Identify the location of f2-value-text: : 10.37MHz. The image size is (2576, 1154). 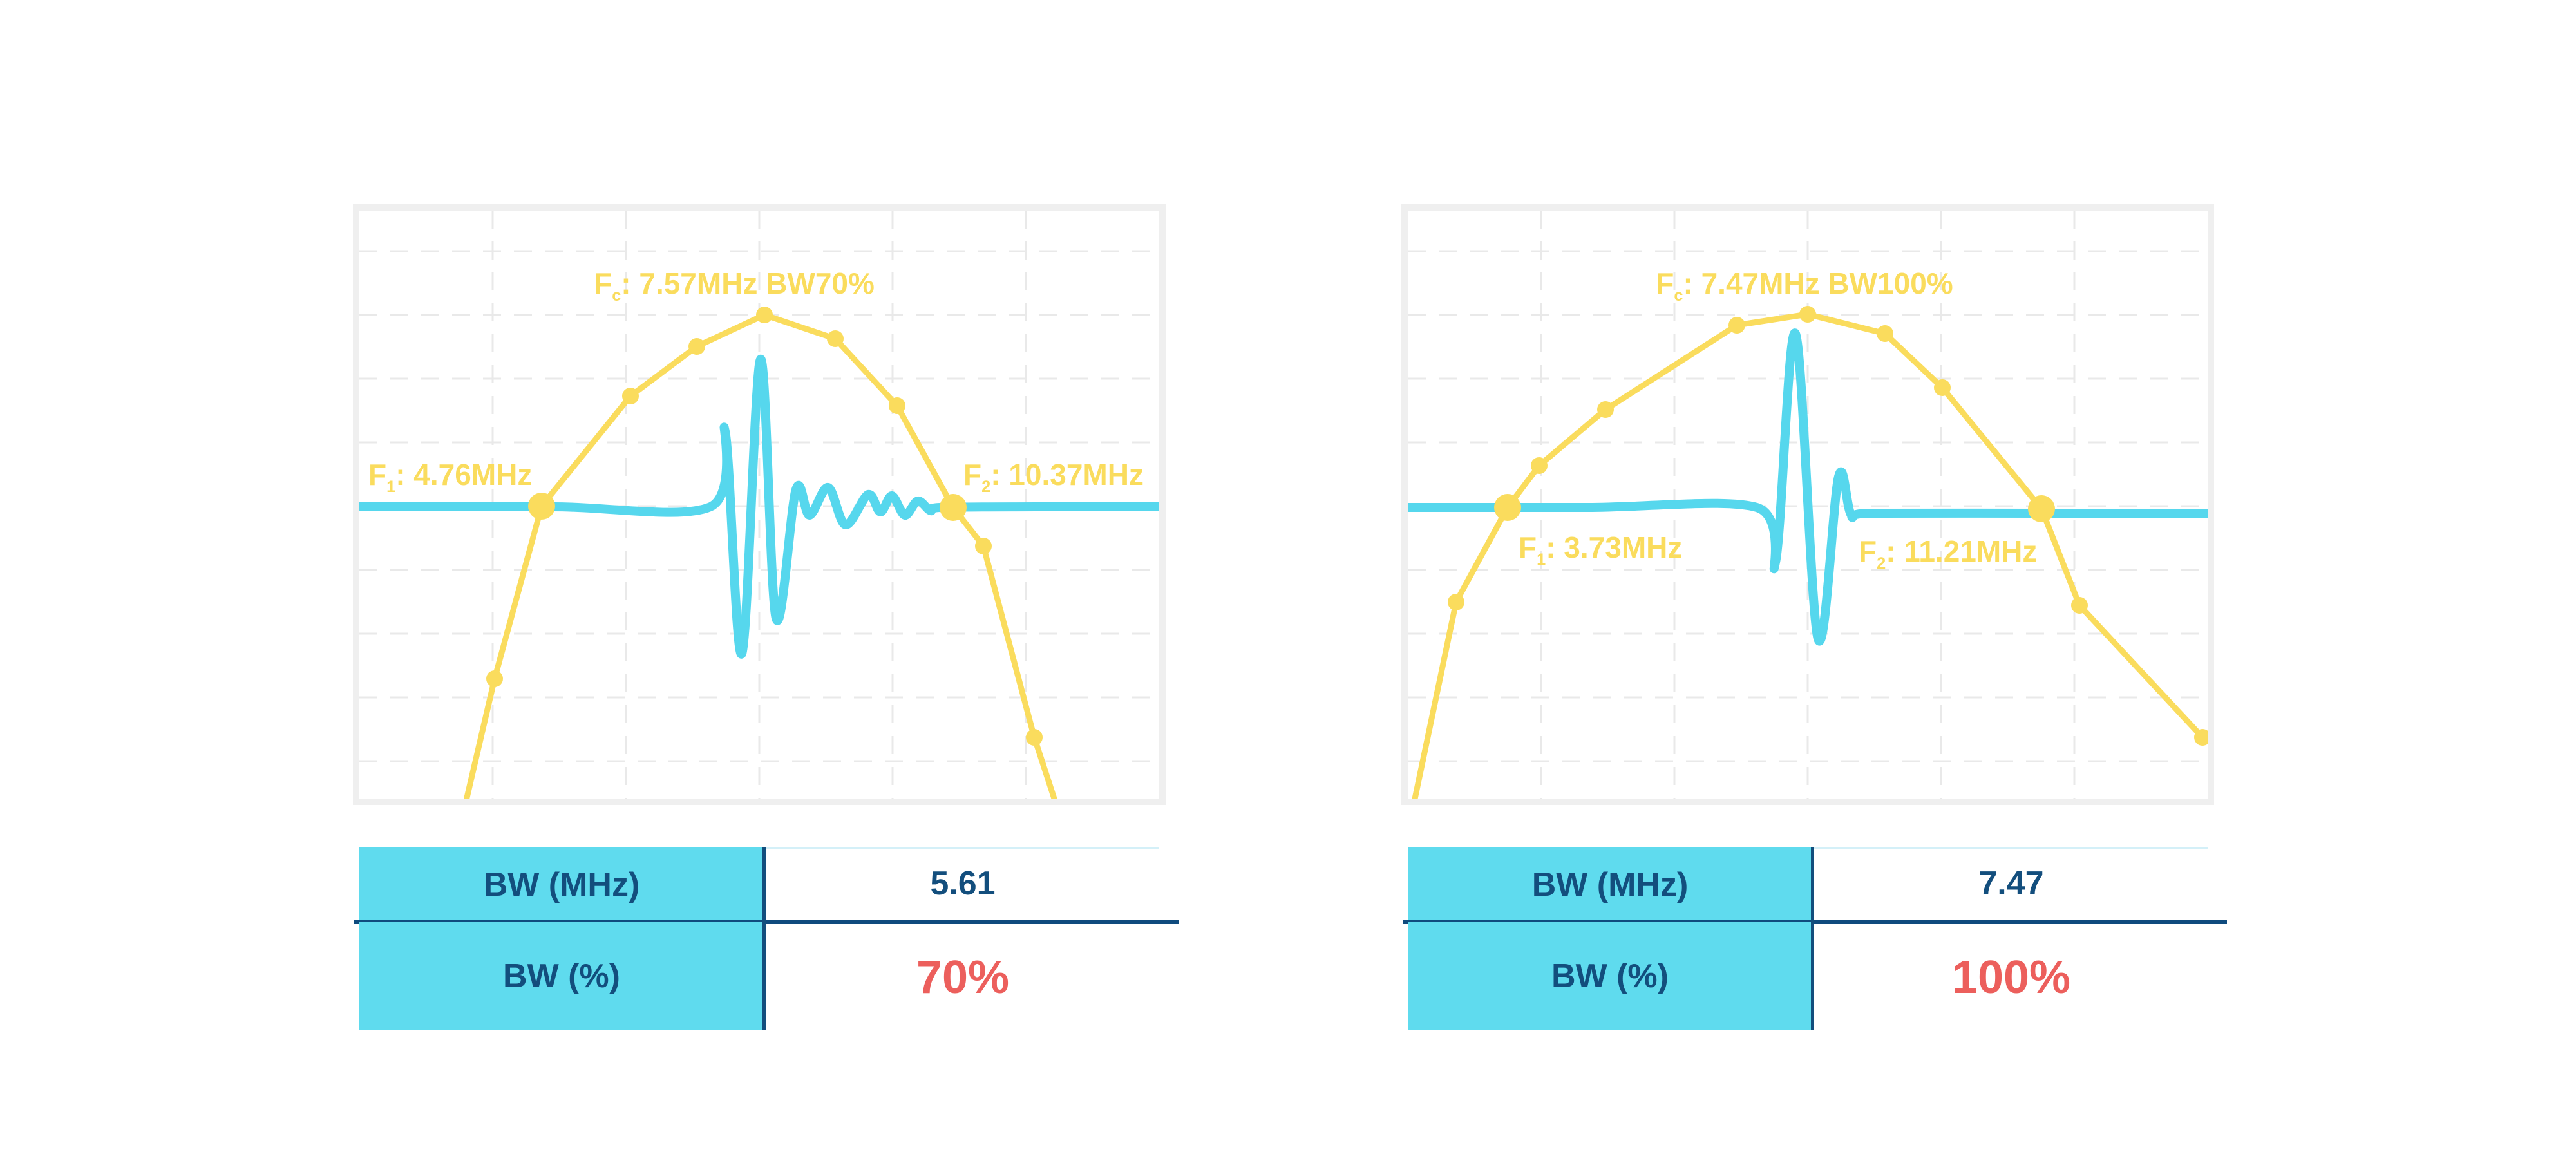
(1067, 474).